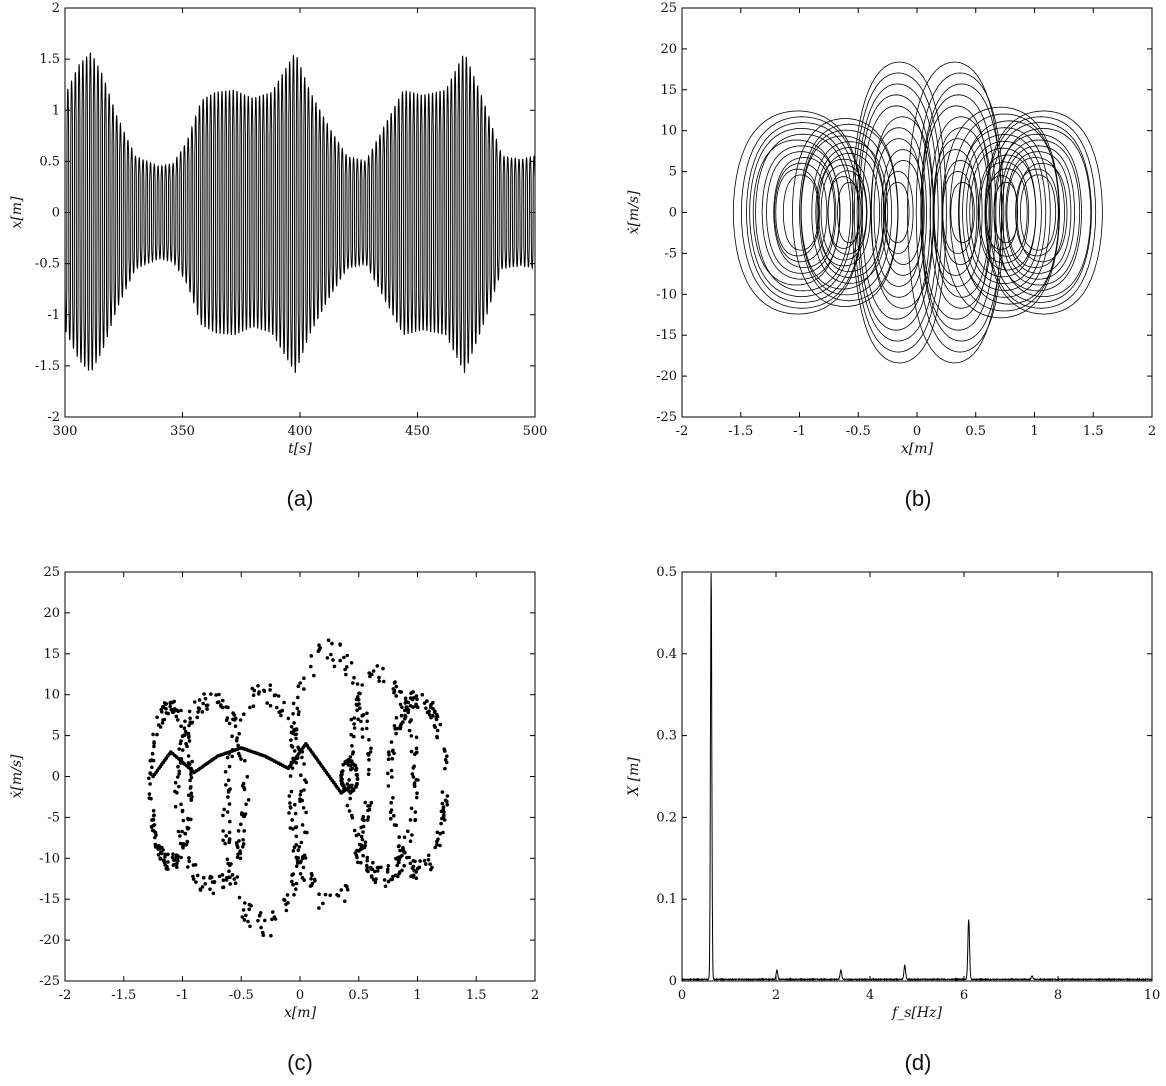  Describe the element at coordinates (300, 995) in the screenshot. I see `x-tick-label: 0` at that location.